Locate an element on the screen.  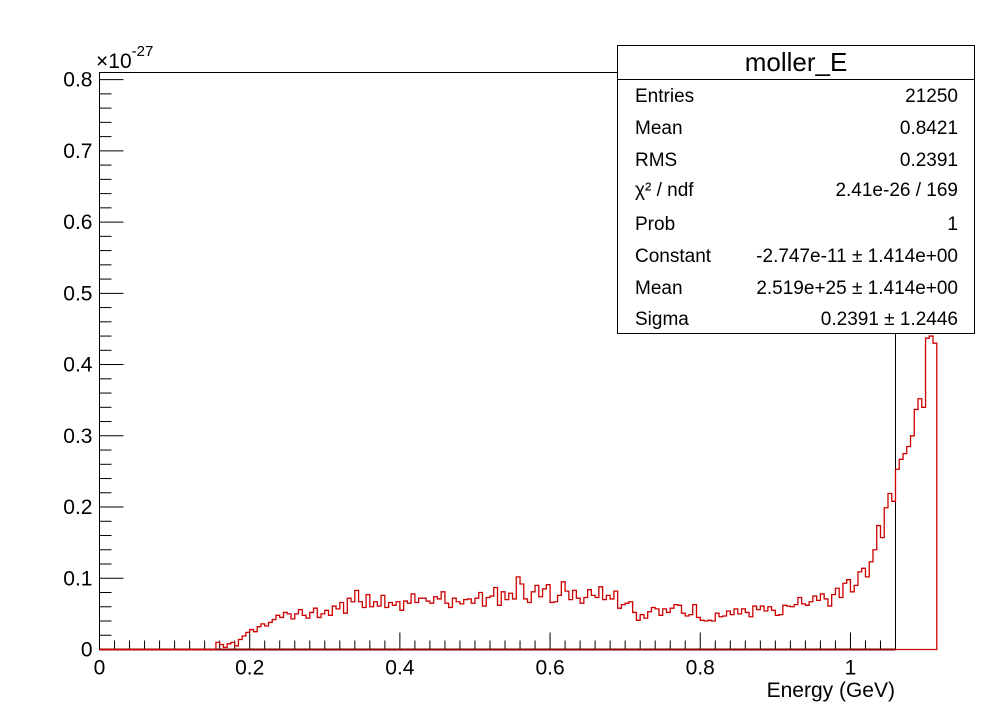
y-tick-labels: 0 0.1 0.2 0.3 0.4 0.5 0.6 0.7 0.8 is located at coordinates (78, 365).